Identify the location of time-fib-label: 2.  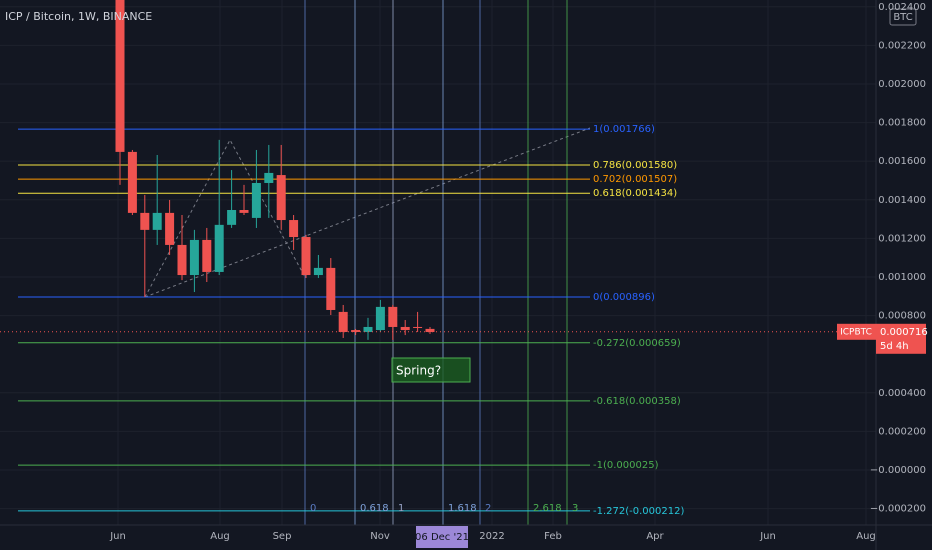
(488, 508).